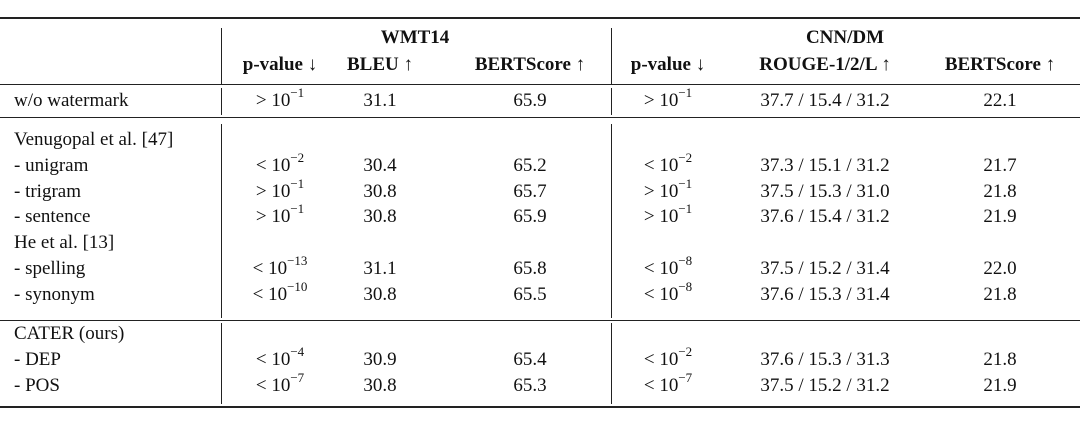 This screenshot has height=426, width=1080. What do you see at coordinates (825, 100) in the screenshot?
I see `cell-value: 37.7 / 15.4 / 31.2` at bounding box center [825, 100].